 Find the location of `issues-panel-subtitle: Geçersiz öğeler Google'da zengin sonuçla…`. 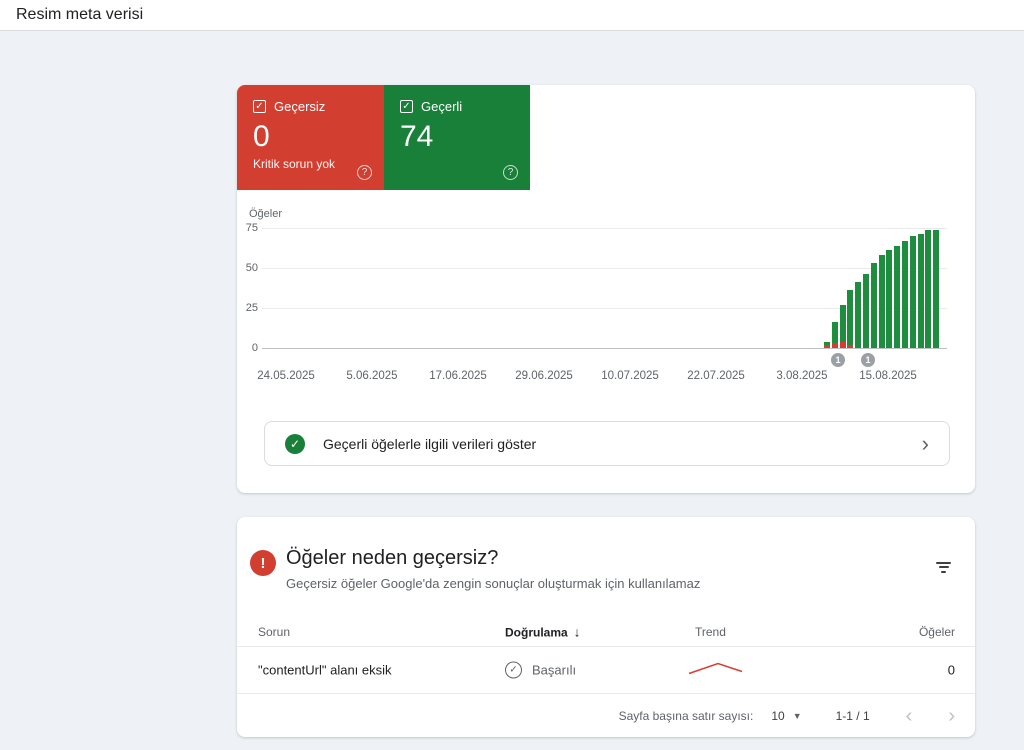

issues-panel-subtitle: Geçersiz öğeler Google'da zengin sonuçla… is located at coordinates (493, 583).